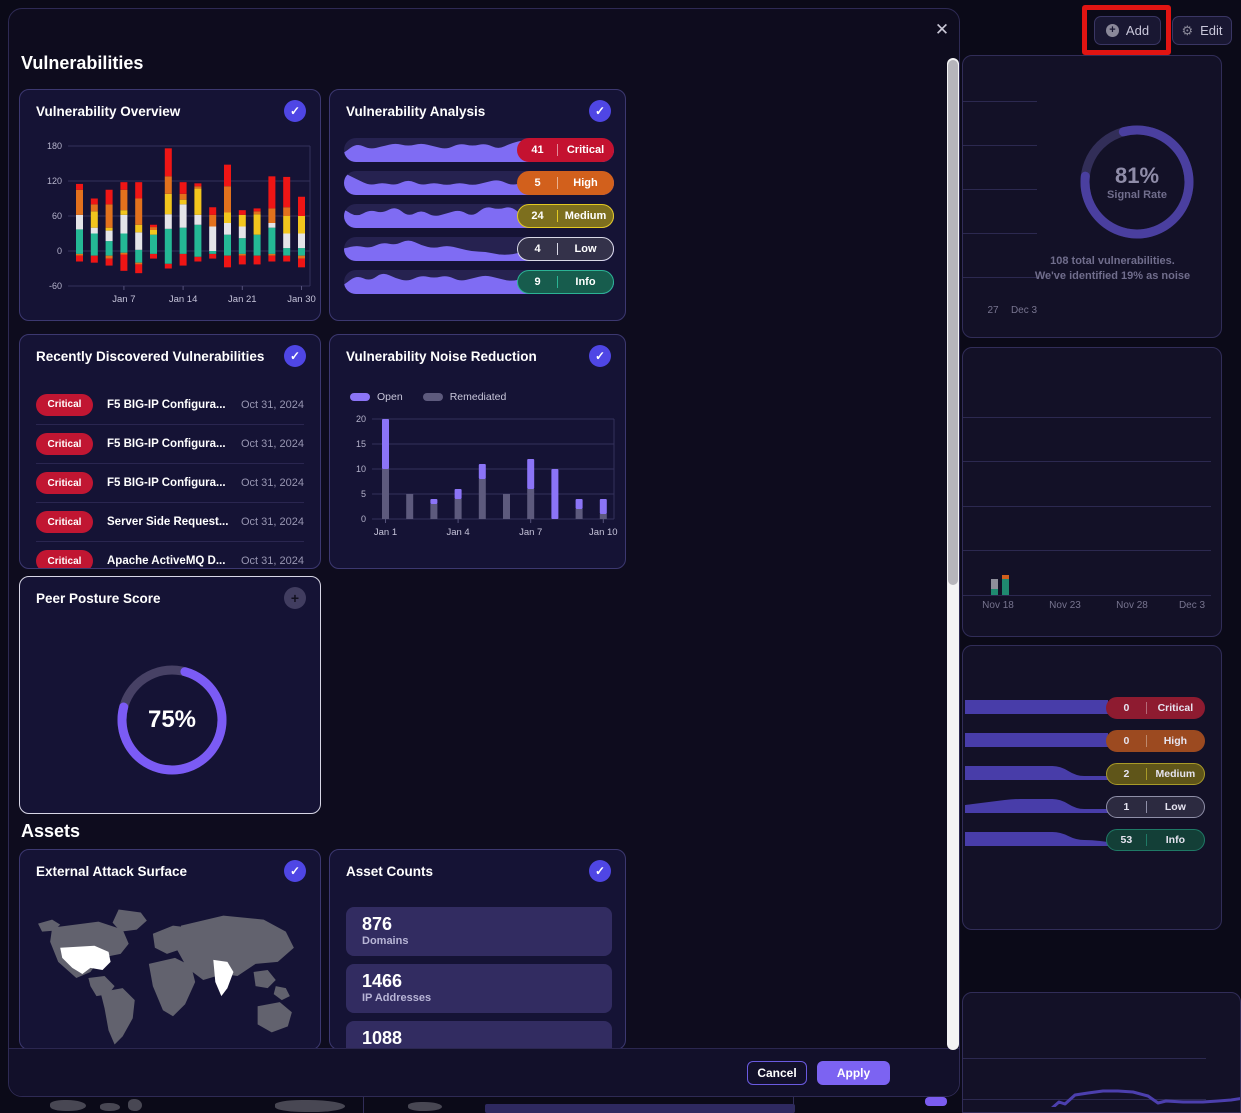 The height and width of the screenshot is (1113, 1241). I want to click on svg-text: 10, so click(361, 469).